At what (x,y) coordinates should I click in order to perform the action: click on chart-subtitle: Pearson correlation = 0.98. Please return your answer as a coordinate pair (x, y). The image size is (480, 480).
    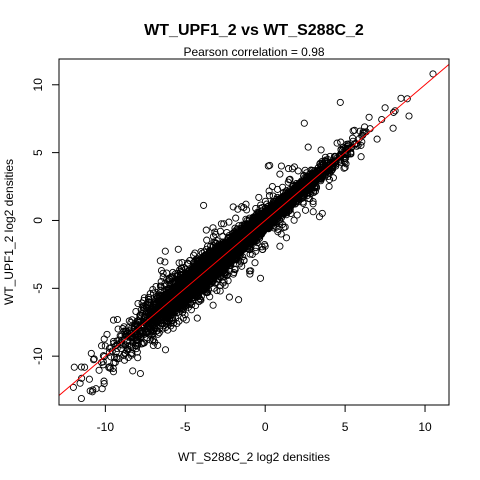
    Looking at the image, I should click on (253, 52).